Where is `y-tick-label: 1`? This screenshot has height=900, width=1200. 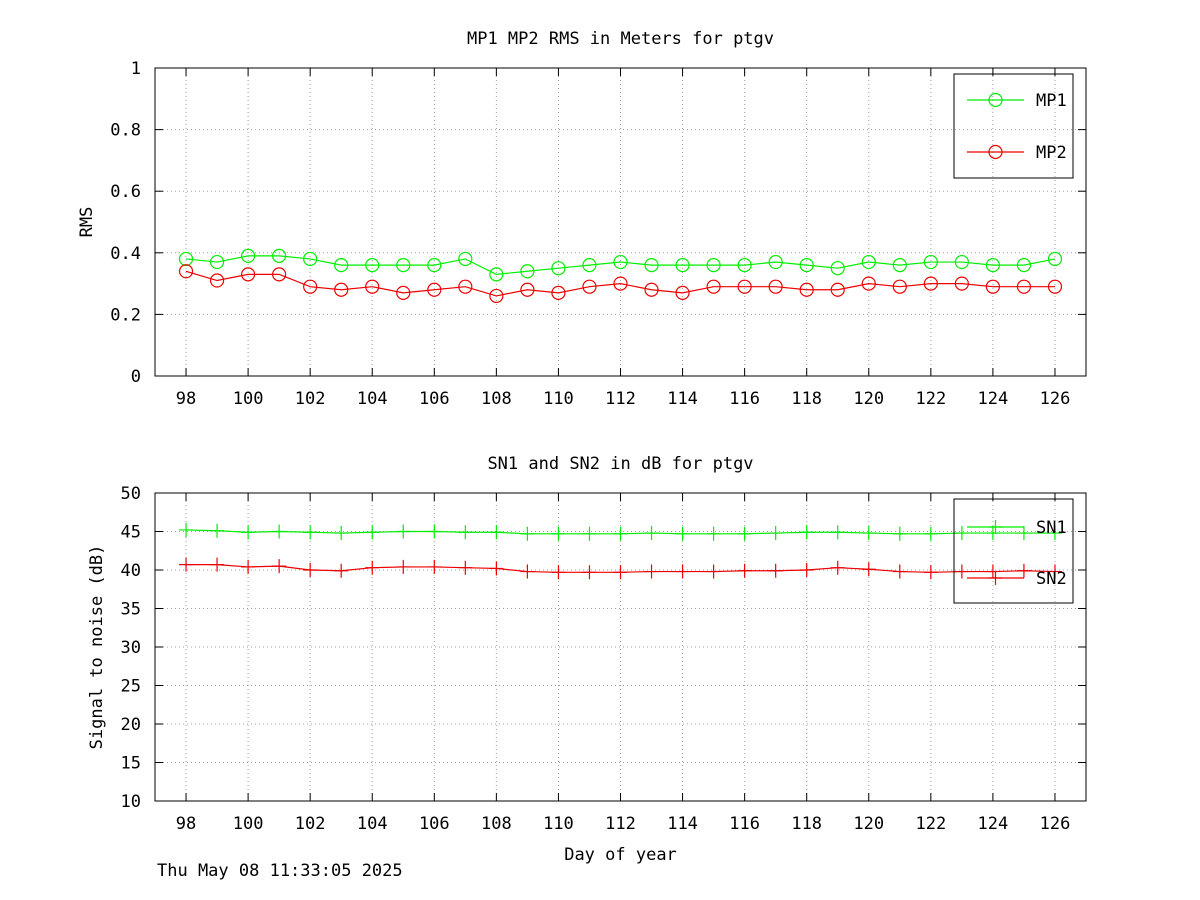
y-tick-label: 1 is located at coordinates (136, 69).